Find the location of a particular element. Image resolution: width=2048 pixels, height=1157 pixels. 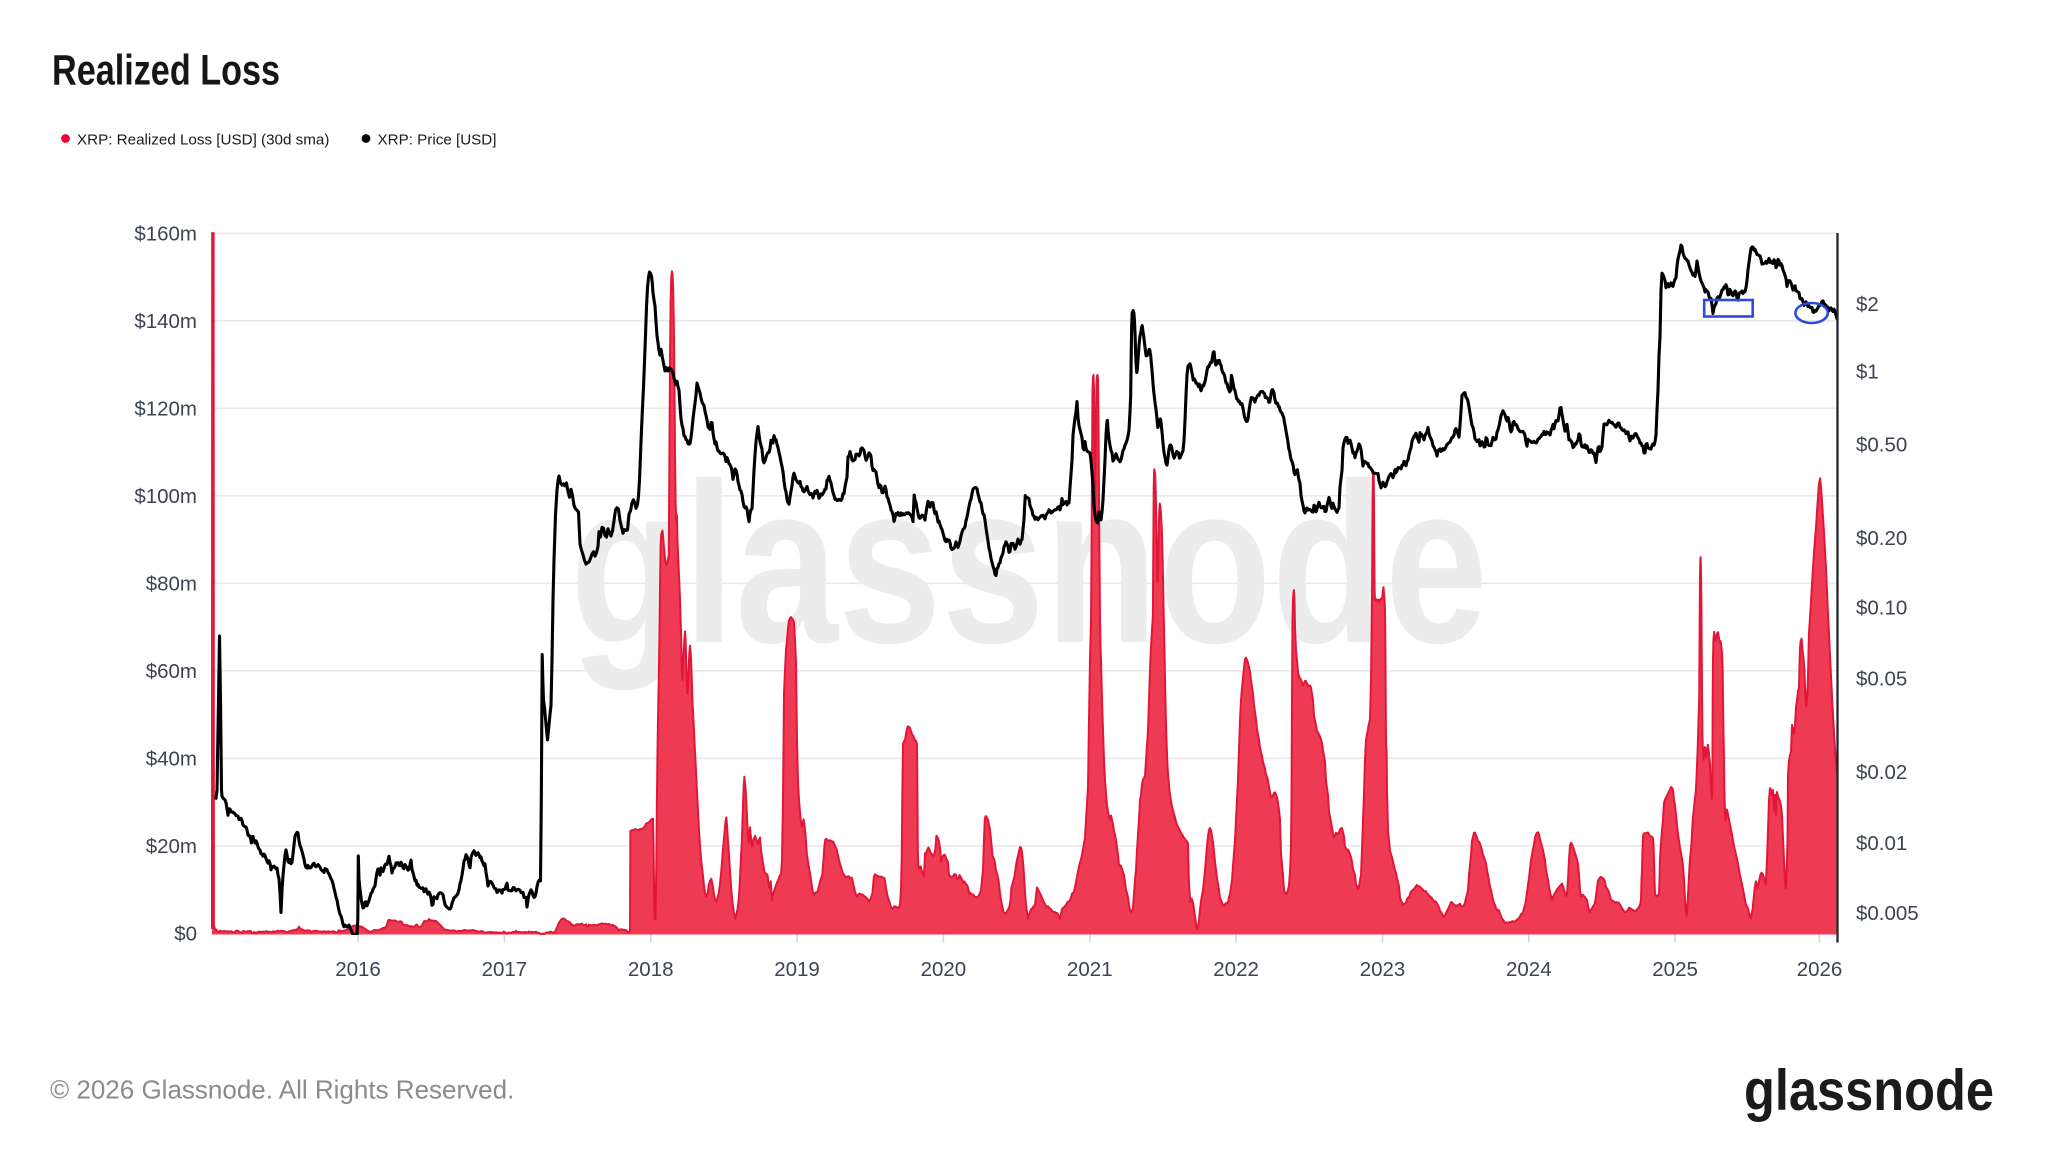

svg-text: 2025 is located at coordinates (1675, 969).